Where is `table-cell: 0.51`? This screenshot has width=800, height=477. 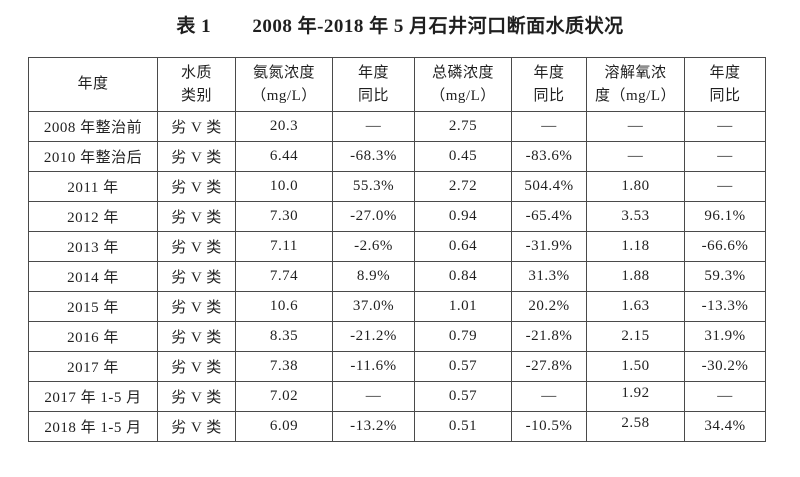 table-cell: 0.51 is located at coordinates (463, 426).